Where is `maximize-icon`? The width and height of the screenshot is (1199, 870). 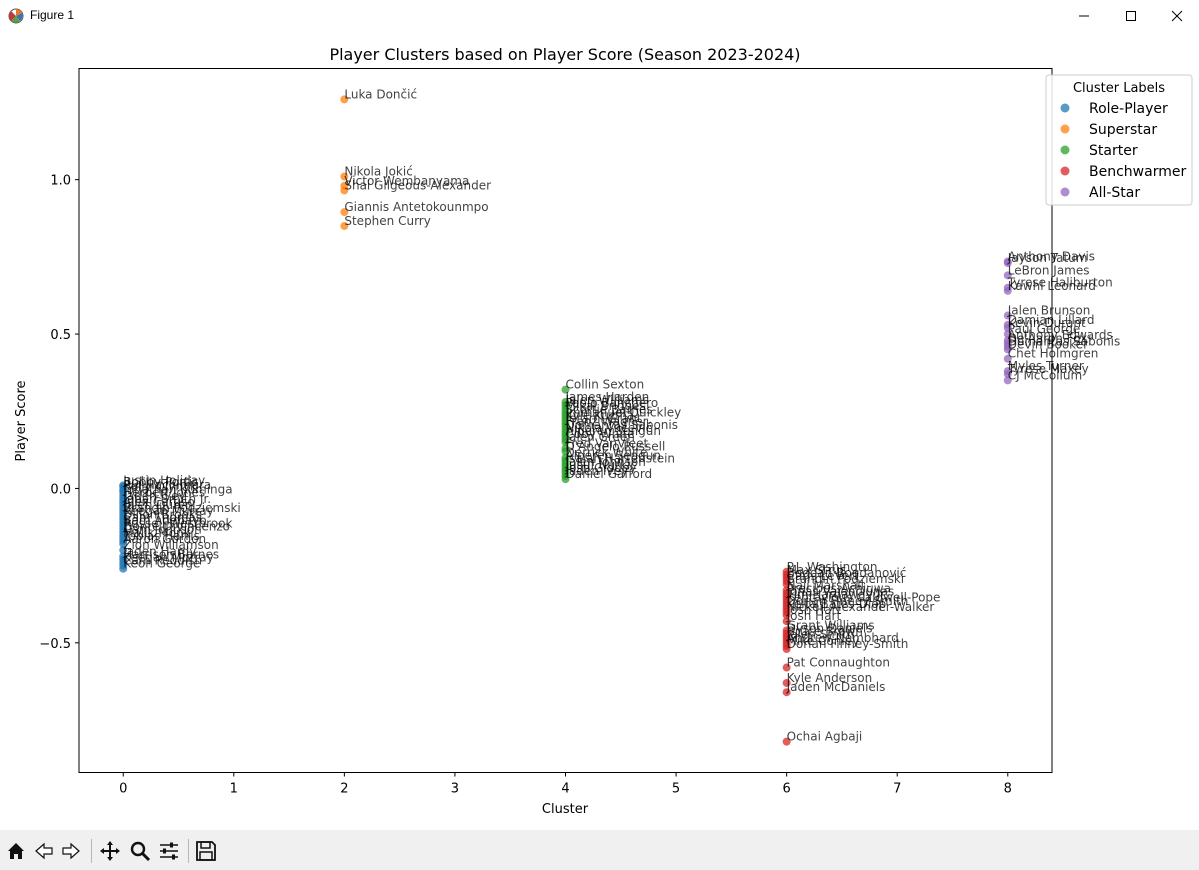 maximize-icon is located at coordinates (1131, 15).